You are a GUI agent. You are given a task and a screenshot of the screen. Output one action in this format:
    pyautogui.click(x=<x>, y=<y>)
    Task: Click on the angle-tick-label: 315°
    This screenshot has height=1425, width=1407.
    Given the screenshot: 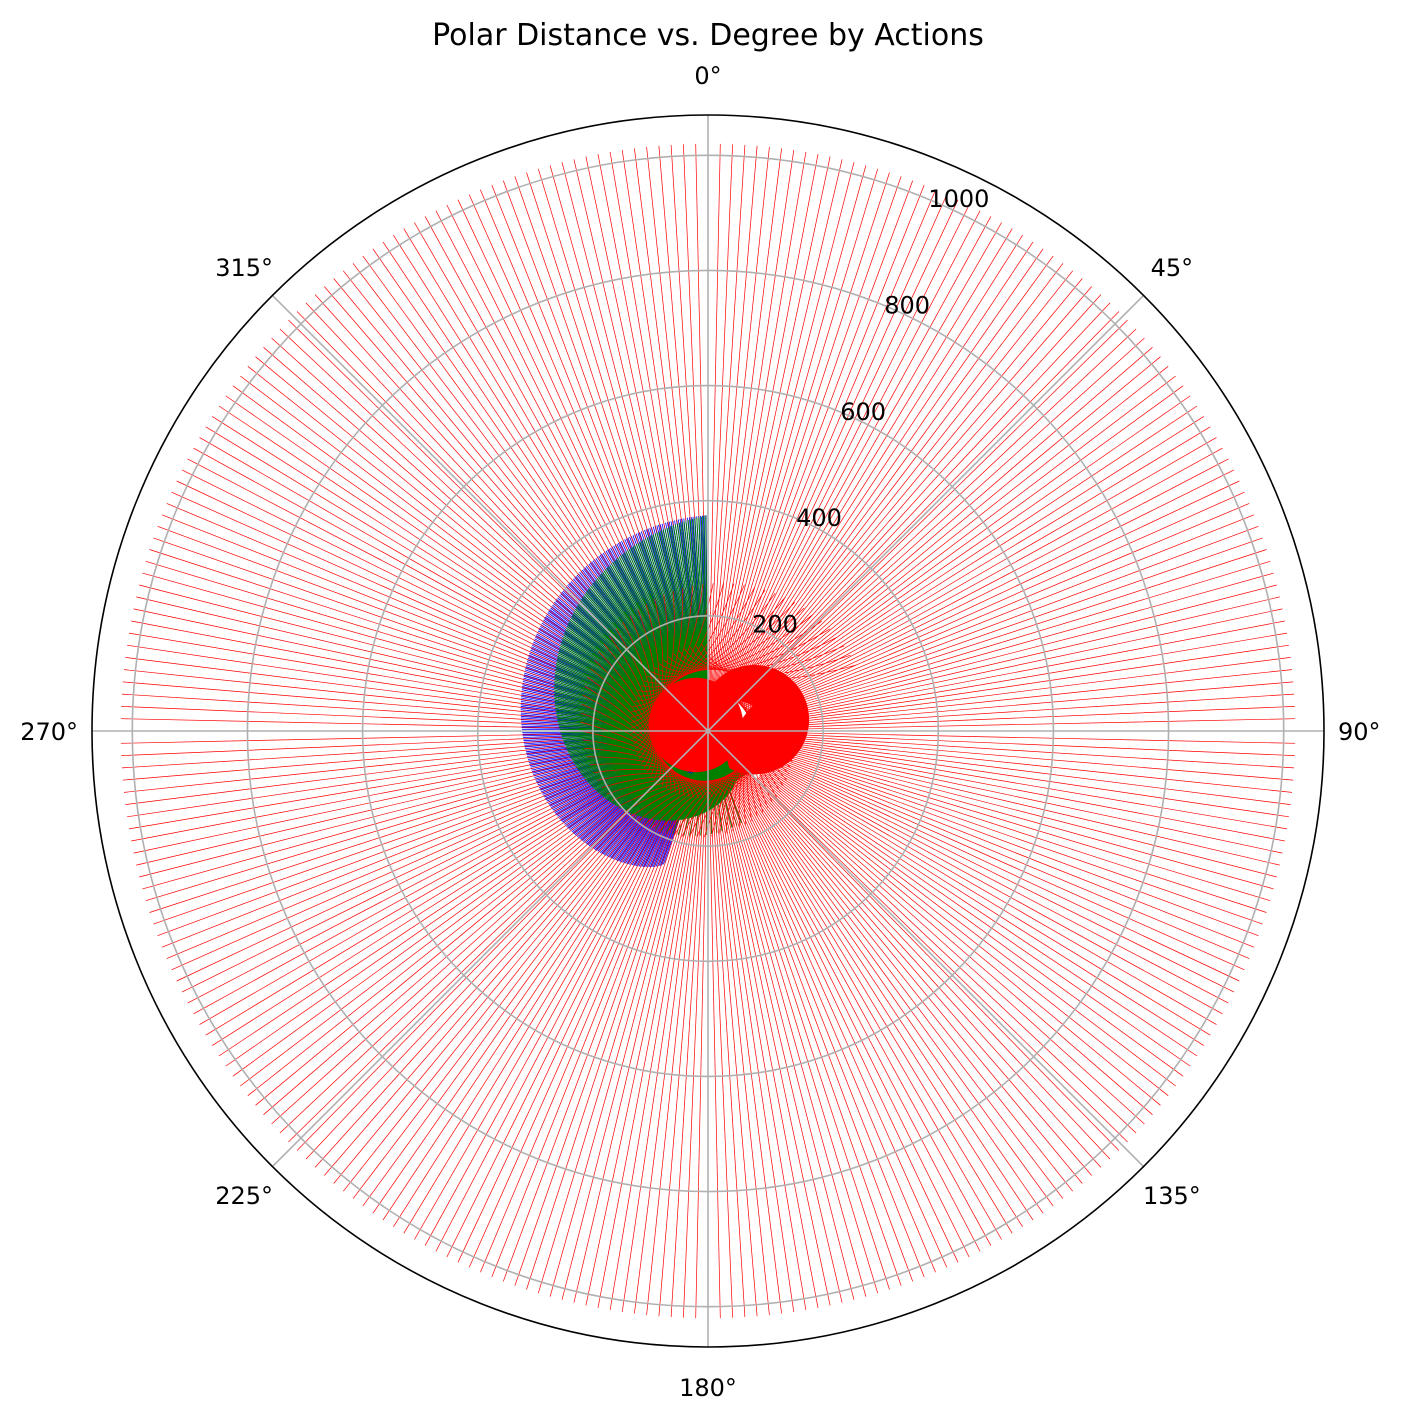 What is the action you would take?
    pyautogui.click(x=244, y=268)
    